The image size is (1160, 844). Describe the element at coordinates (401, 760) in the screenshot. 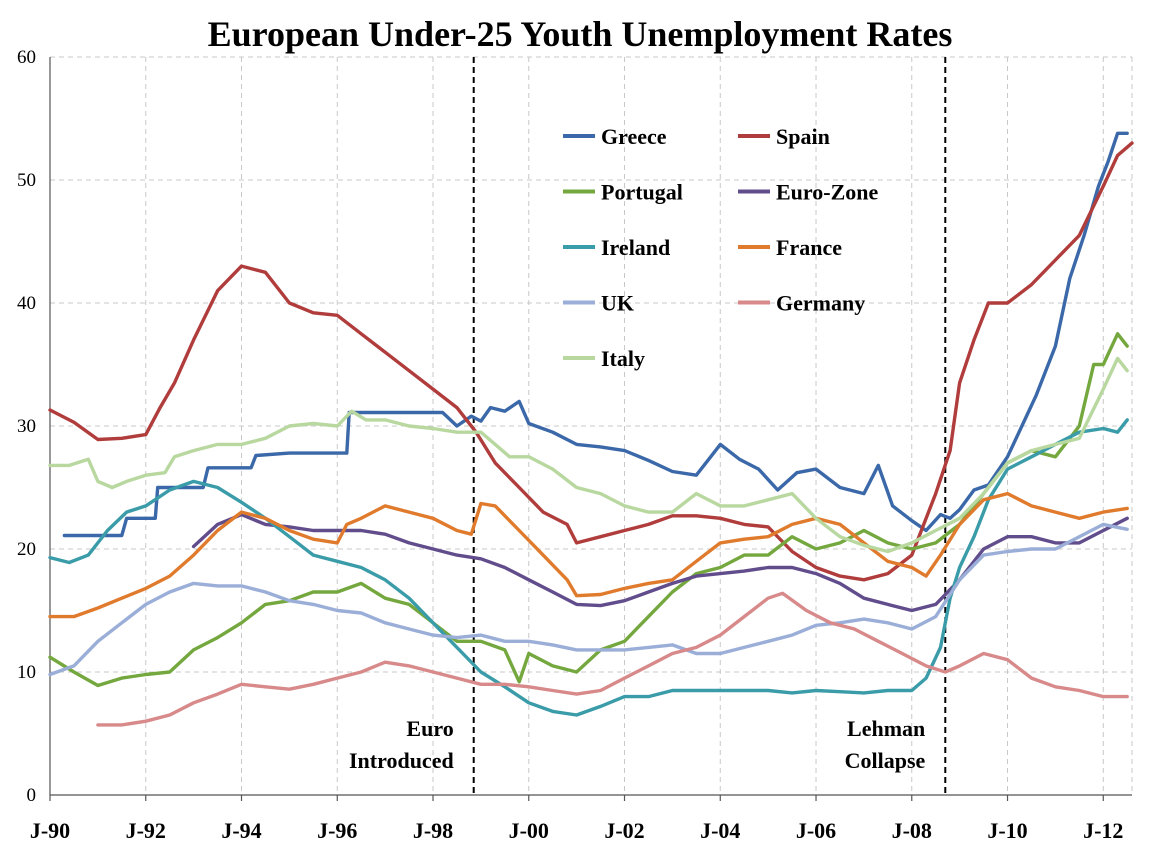

I see `event-label: Introduced` at that location.